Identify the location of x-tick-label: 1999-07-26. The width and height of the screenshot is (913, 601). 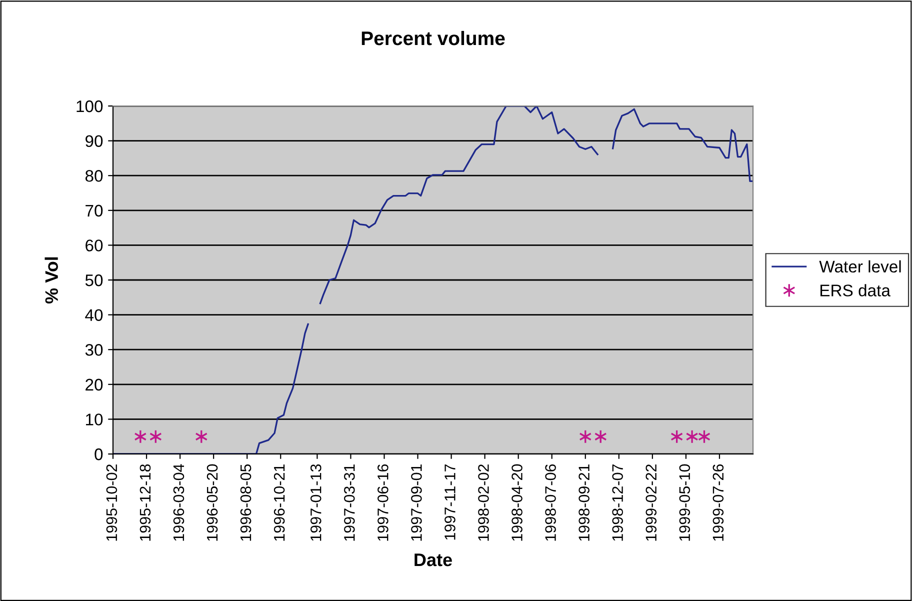
(718, 502).